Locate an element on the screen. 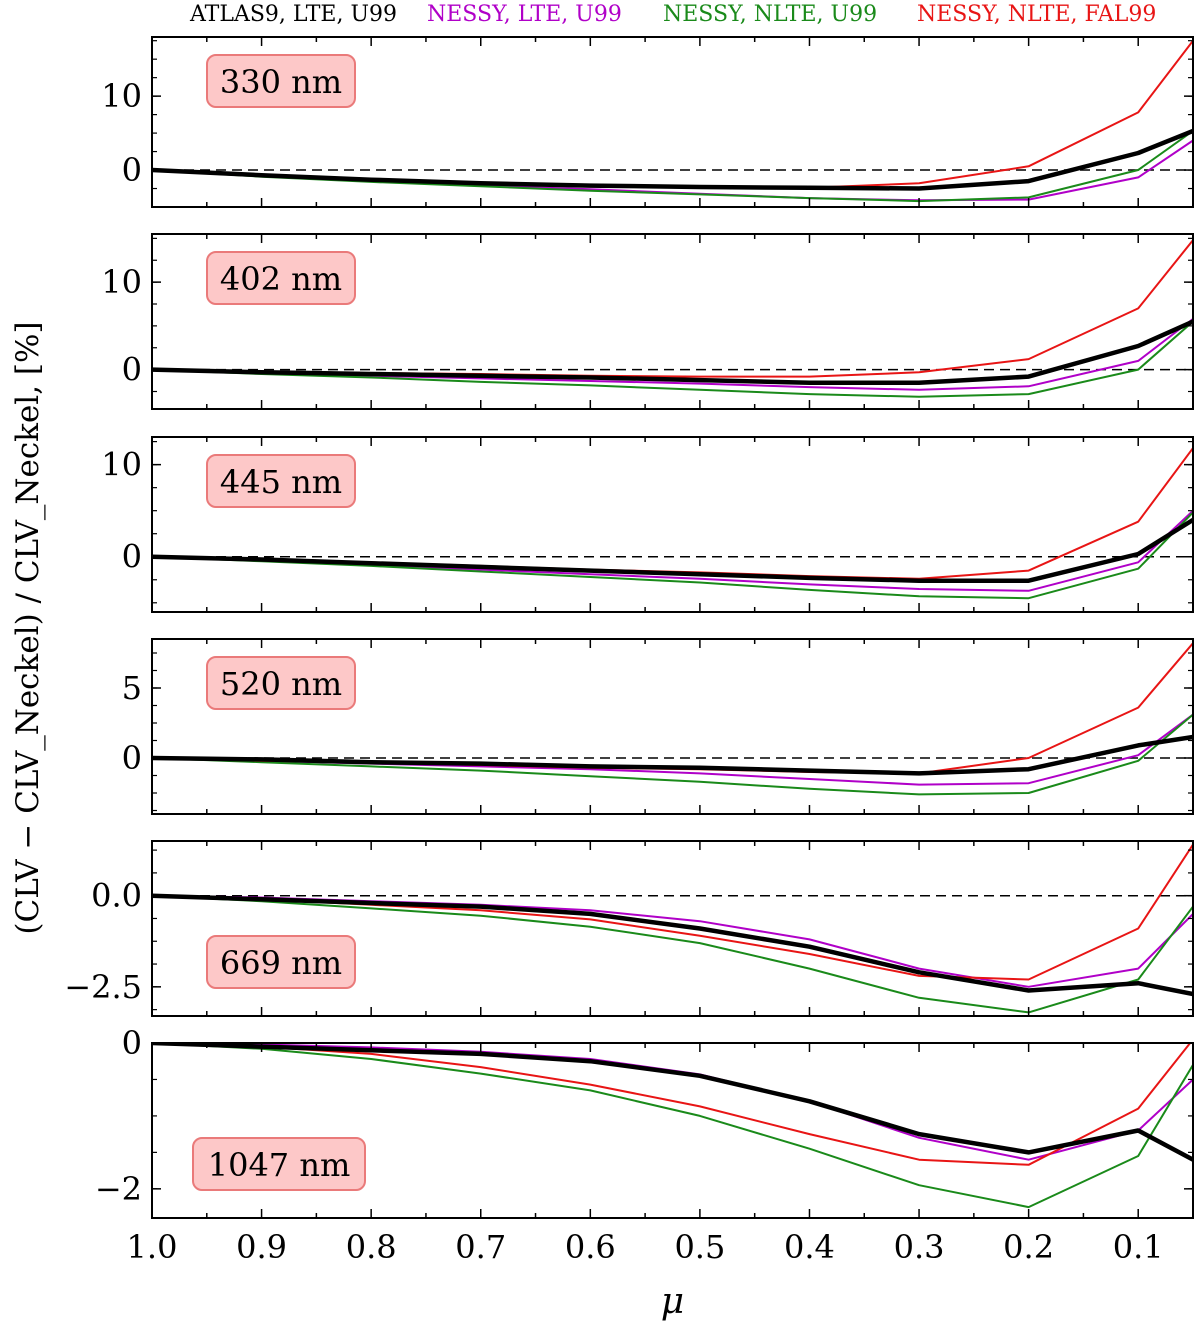  y-tick-label-panel-4: −2.5 is located at coordinates (103, 987).